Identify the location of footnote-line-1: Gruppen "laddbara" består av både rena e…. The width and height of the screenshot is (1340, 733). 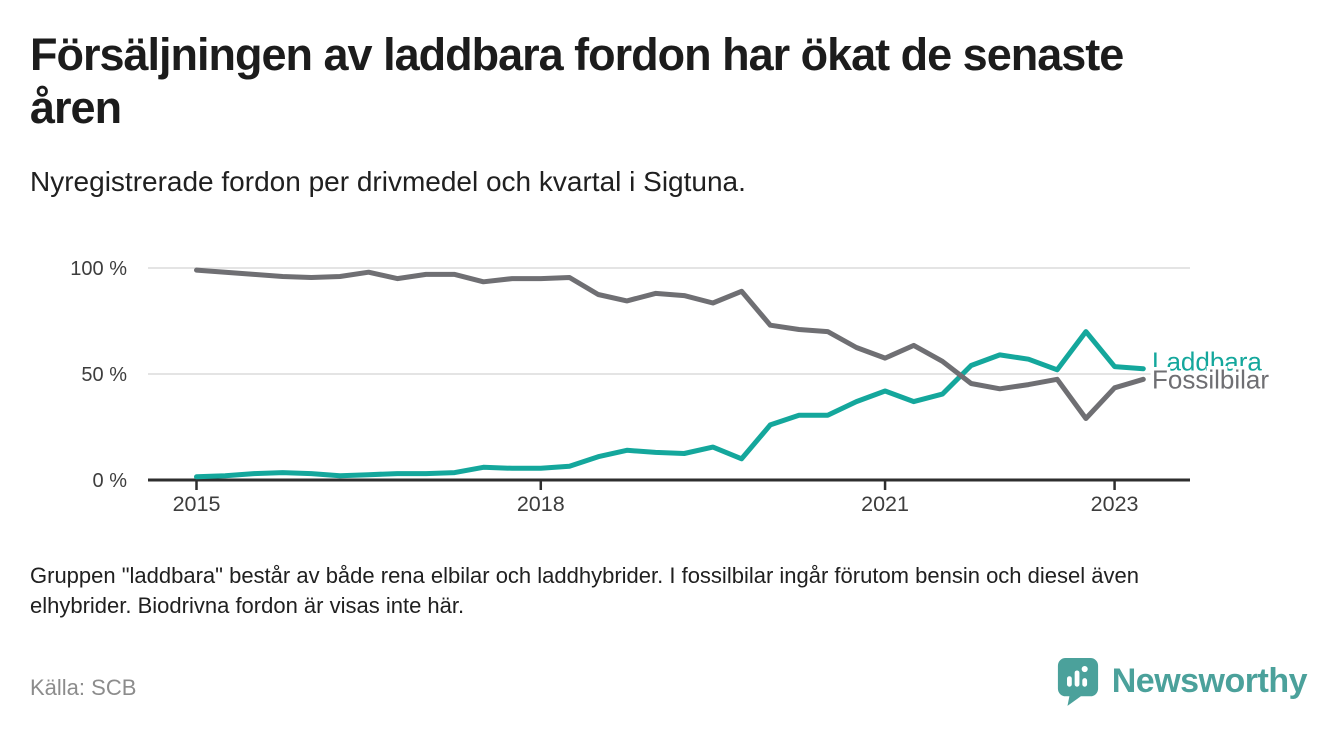
(584, 575).